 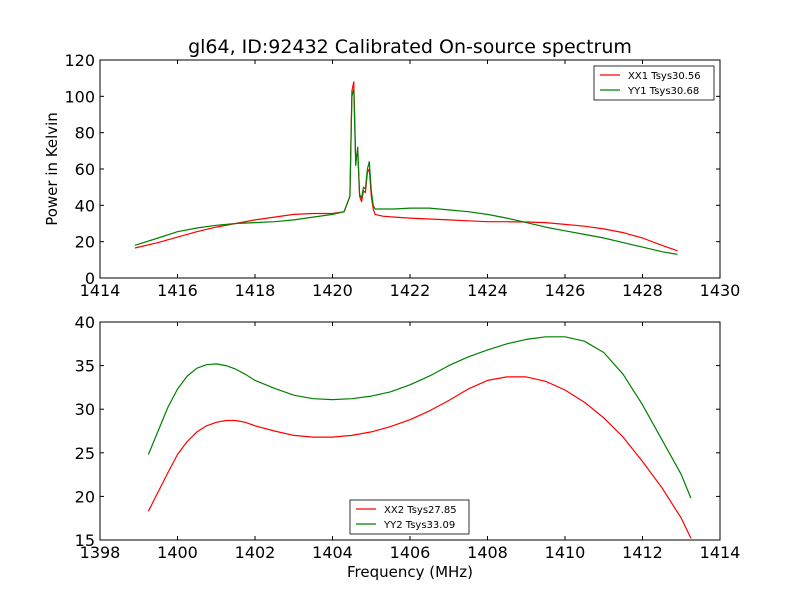 I want to click on x-tick-label: 1412, so click(x=642, y=552).